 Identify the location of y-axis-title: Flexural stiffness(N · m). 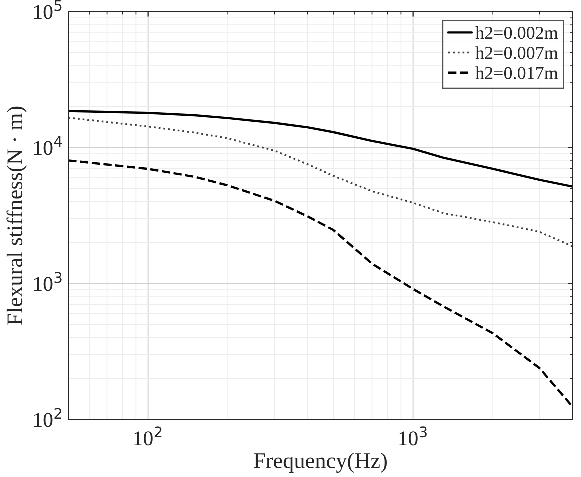
(17, 216).